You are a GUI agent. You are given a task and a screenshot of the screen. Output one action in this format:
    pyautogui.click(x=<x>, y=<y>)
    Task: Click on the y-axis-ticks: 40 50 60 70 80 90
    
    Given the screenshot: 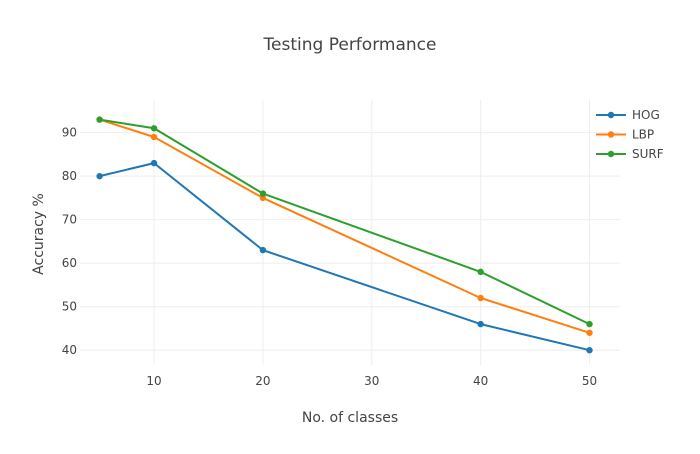 What is the action you would take?
    pyautogui.click(x=69, y=242)
    